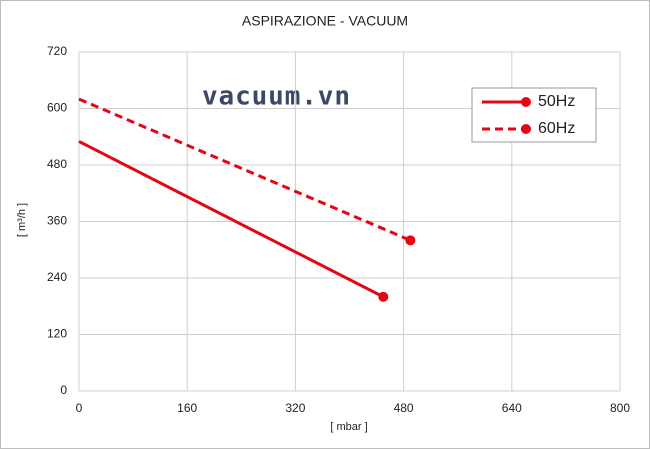 The height and width of the screenshot is (449, 650). What do you see at coordinates (57, 334) in the screenshot?
I see `y-tick-label: 120` at bounding box center [57, 334].